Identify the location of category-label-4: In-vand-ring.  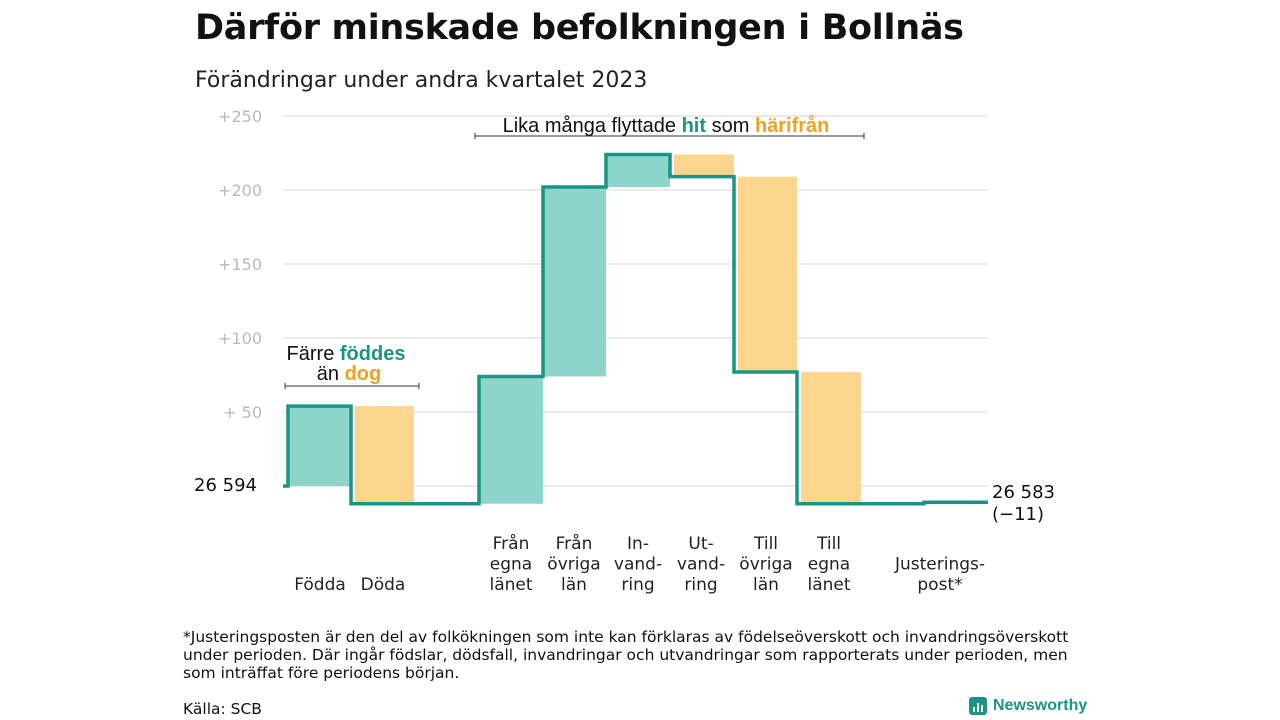
(638, 564).